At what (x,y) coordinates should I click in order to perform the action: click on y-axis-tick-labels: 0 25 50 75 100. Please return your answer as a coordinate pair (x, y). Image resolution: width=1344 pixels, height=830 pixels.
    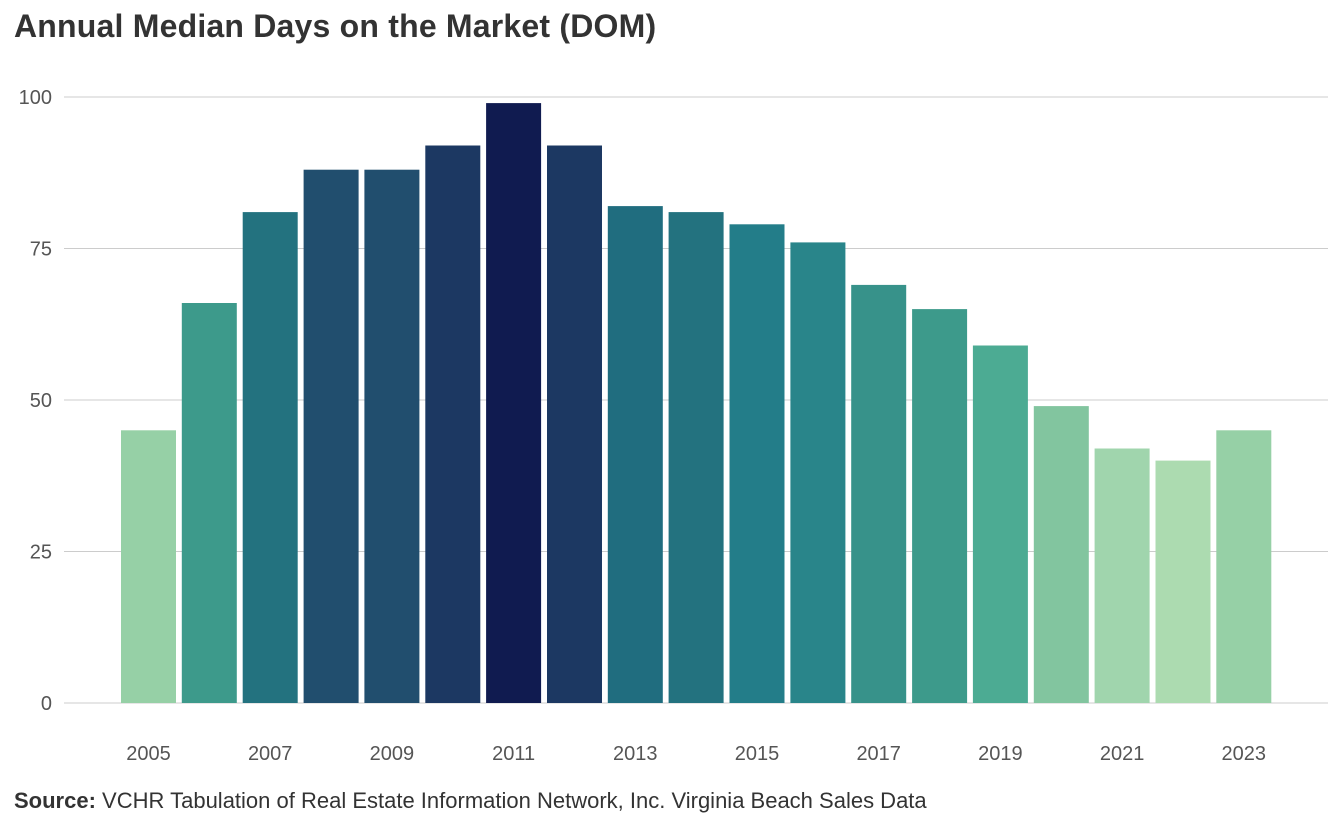
    Looking at the image, I should click on (35, 401).